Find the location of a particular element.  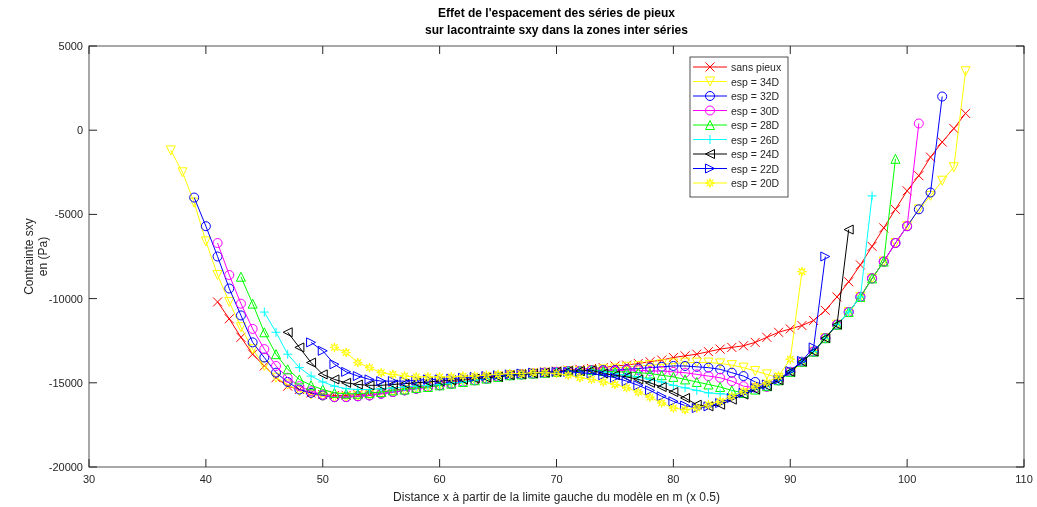

y-tick-label: 0 is located at coordinates (79, 130).